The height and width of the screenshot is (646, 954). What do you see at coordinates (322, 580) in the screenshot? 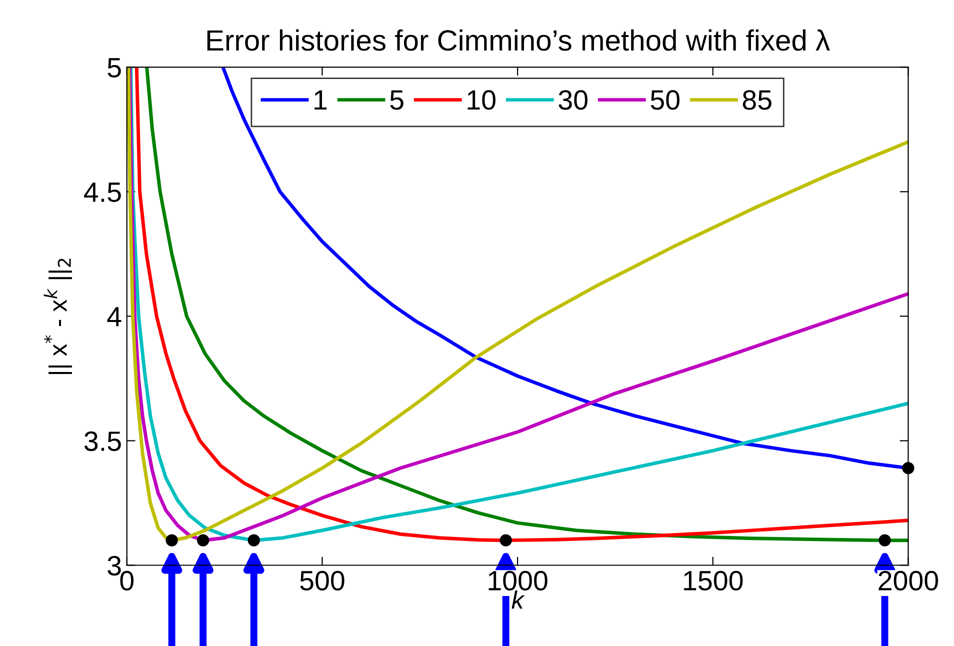
I see `x-tick-label: 500` at bounding box center [322, 580].